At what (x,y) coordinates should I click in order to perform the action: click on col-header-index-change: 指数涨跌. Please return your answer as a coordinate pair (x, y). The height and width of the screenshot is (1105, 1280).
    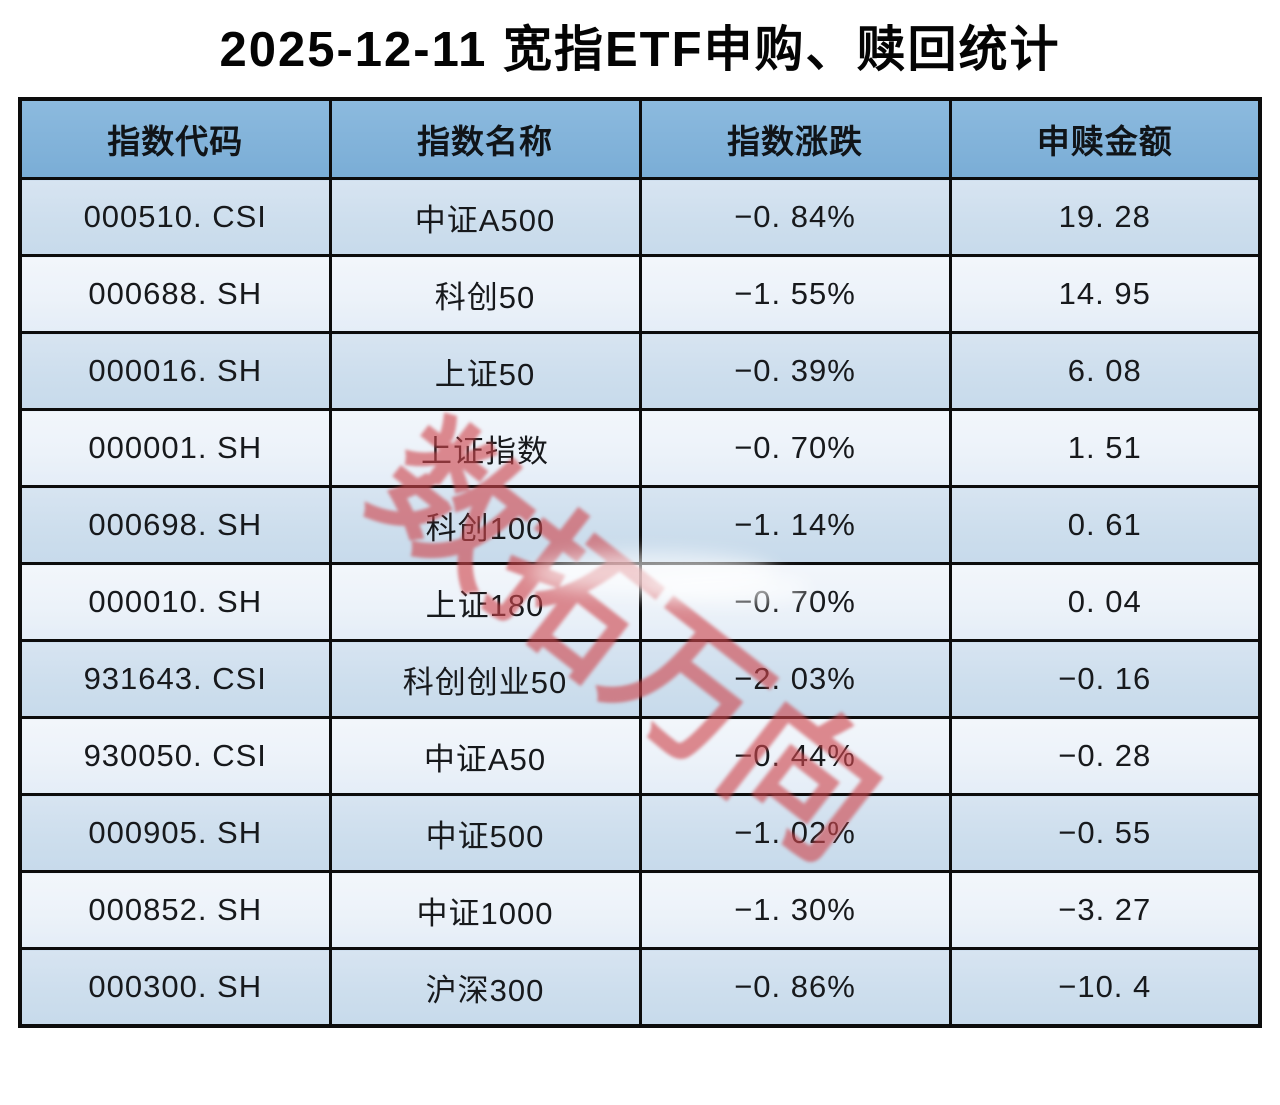
    Looking at the image, I should click on (795, 138).